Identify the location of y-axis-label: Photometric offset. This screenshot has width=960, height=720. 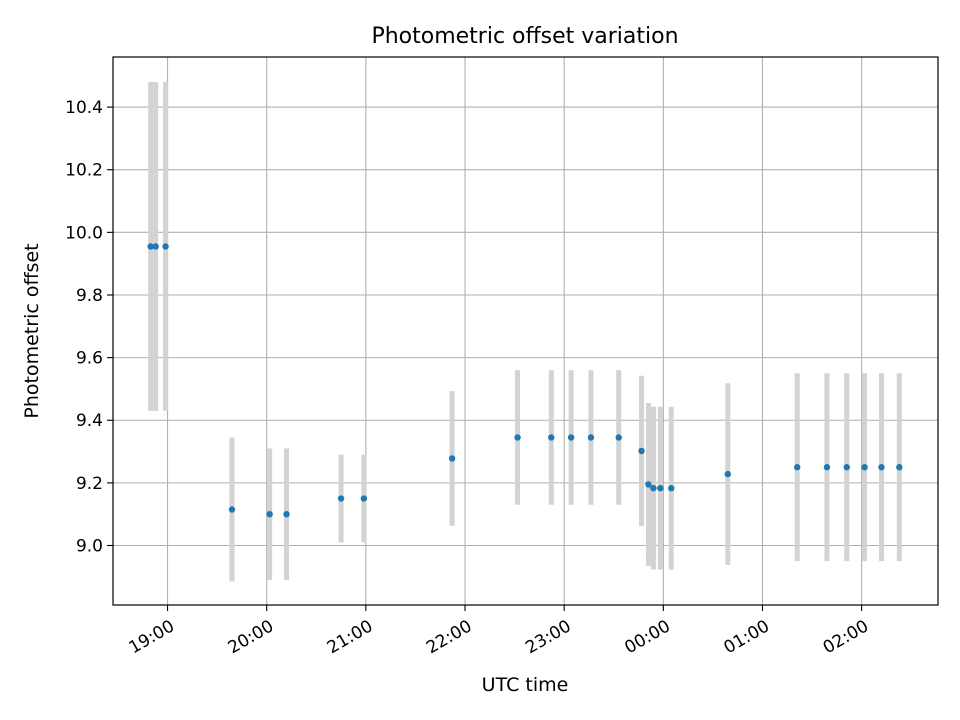
(32, 330).